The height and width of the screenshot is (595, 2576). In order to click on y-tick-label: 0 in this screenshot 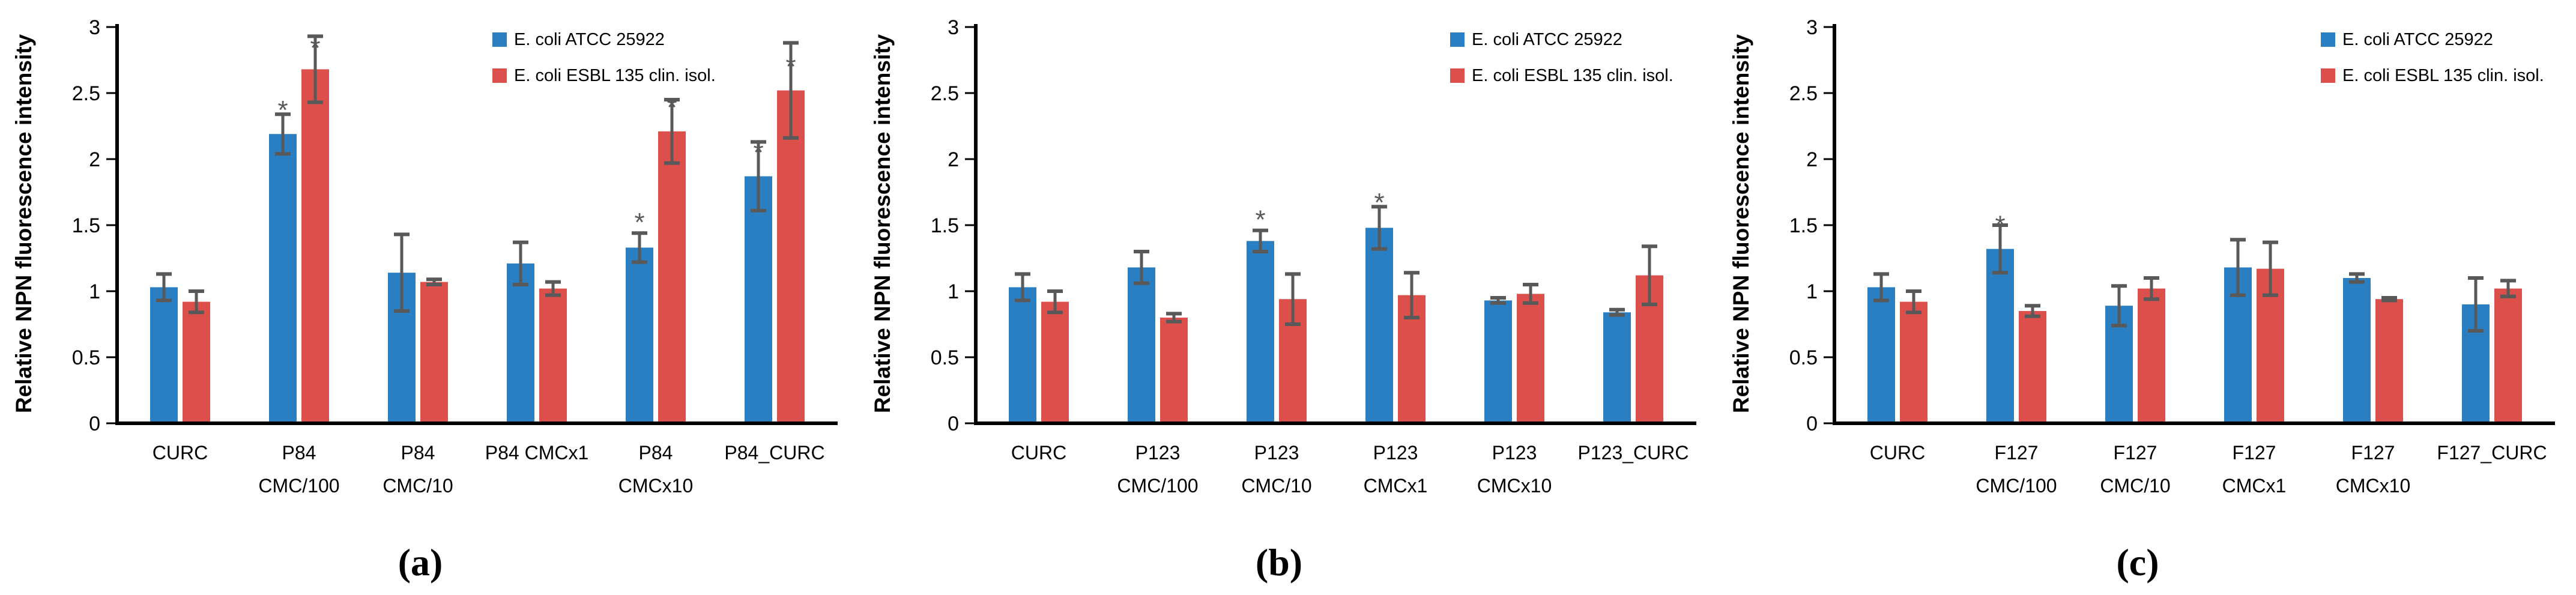, I will do `click(954, 423)`.